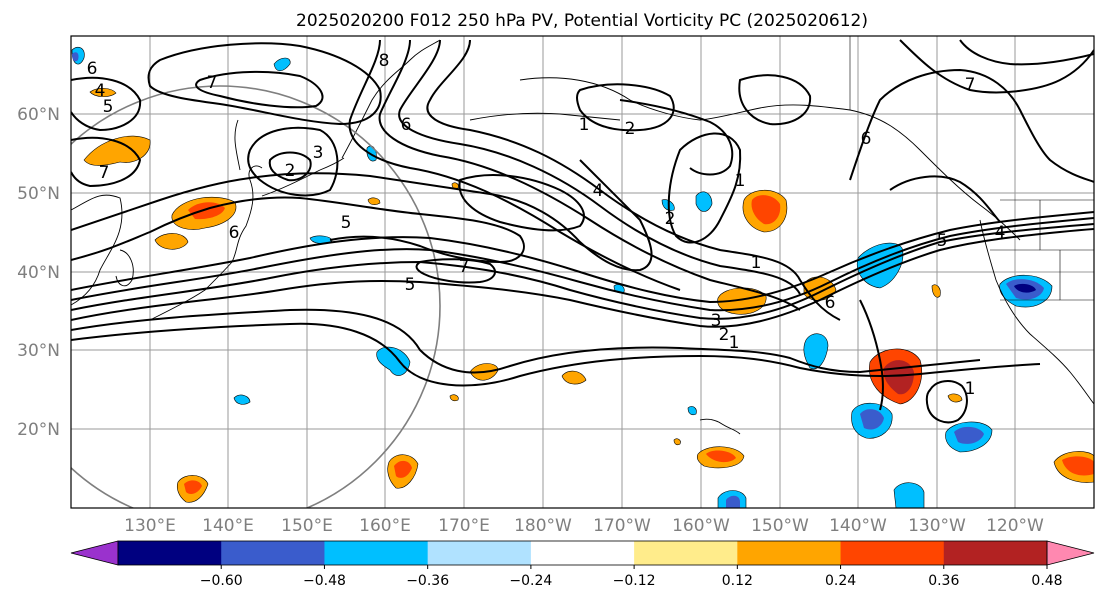 Image resolution: width=1105 pixels, height=601 pixels. I want to click on lon-label: 130°E, so click(150, 526).